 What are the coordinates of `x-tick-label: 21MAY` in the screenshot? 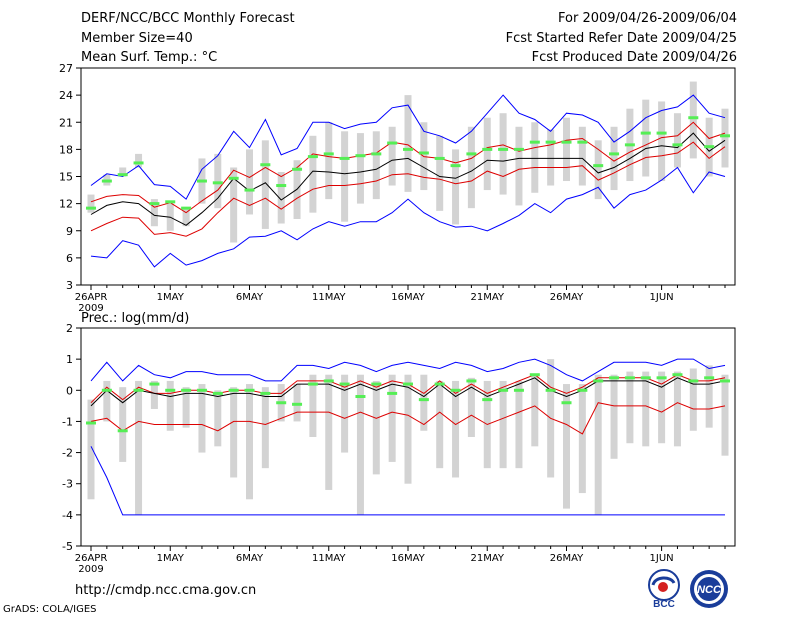 It's located at (487, 297).